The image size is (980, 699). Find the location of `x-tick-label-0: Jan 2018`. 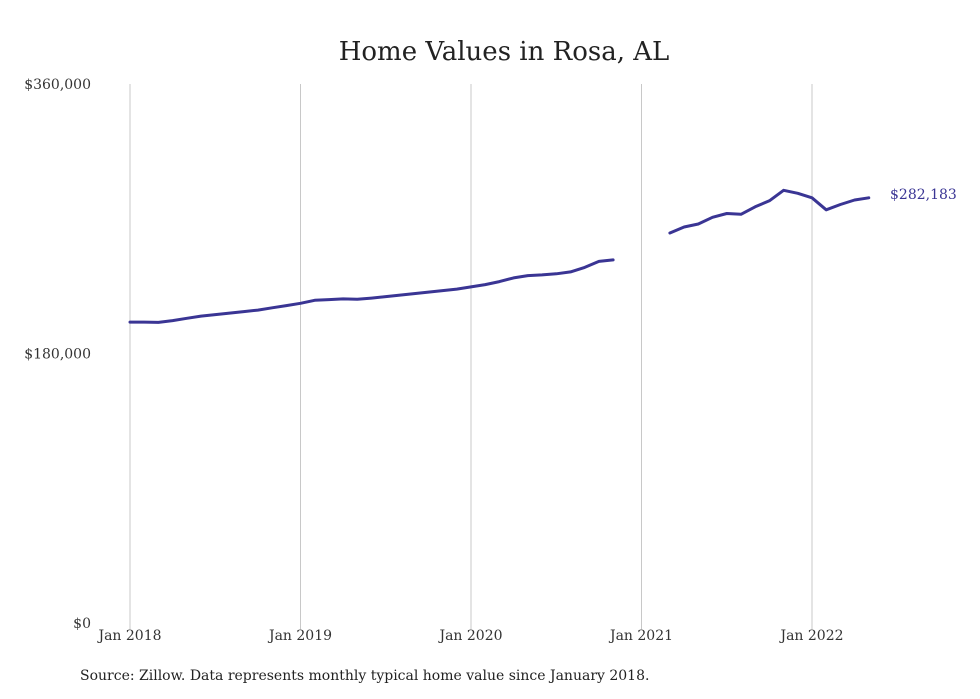

x-tick-label-0: Jan 2018 is located at coordinates (128, 636).